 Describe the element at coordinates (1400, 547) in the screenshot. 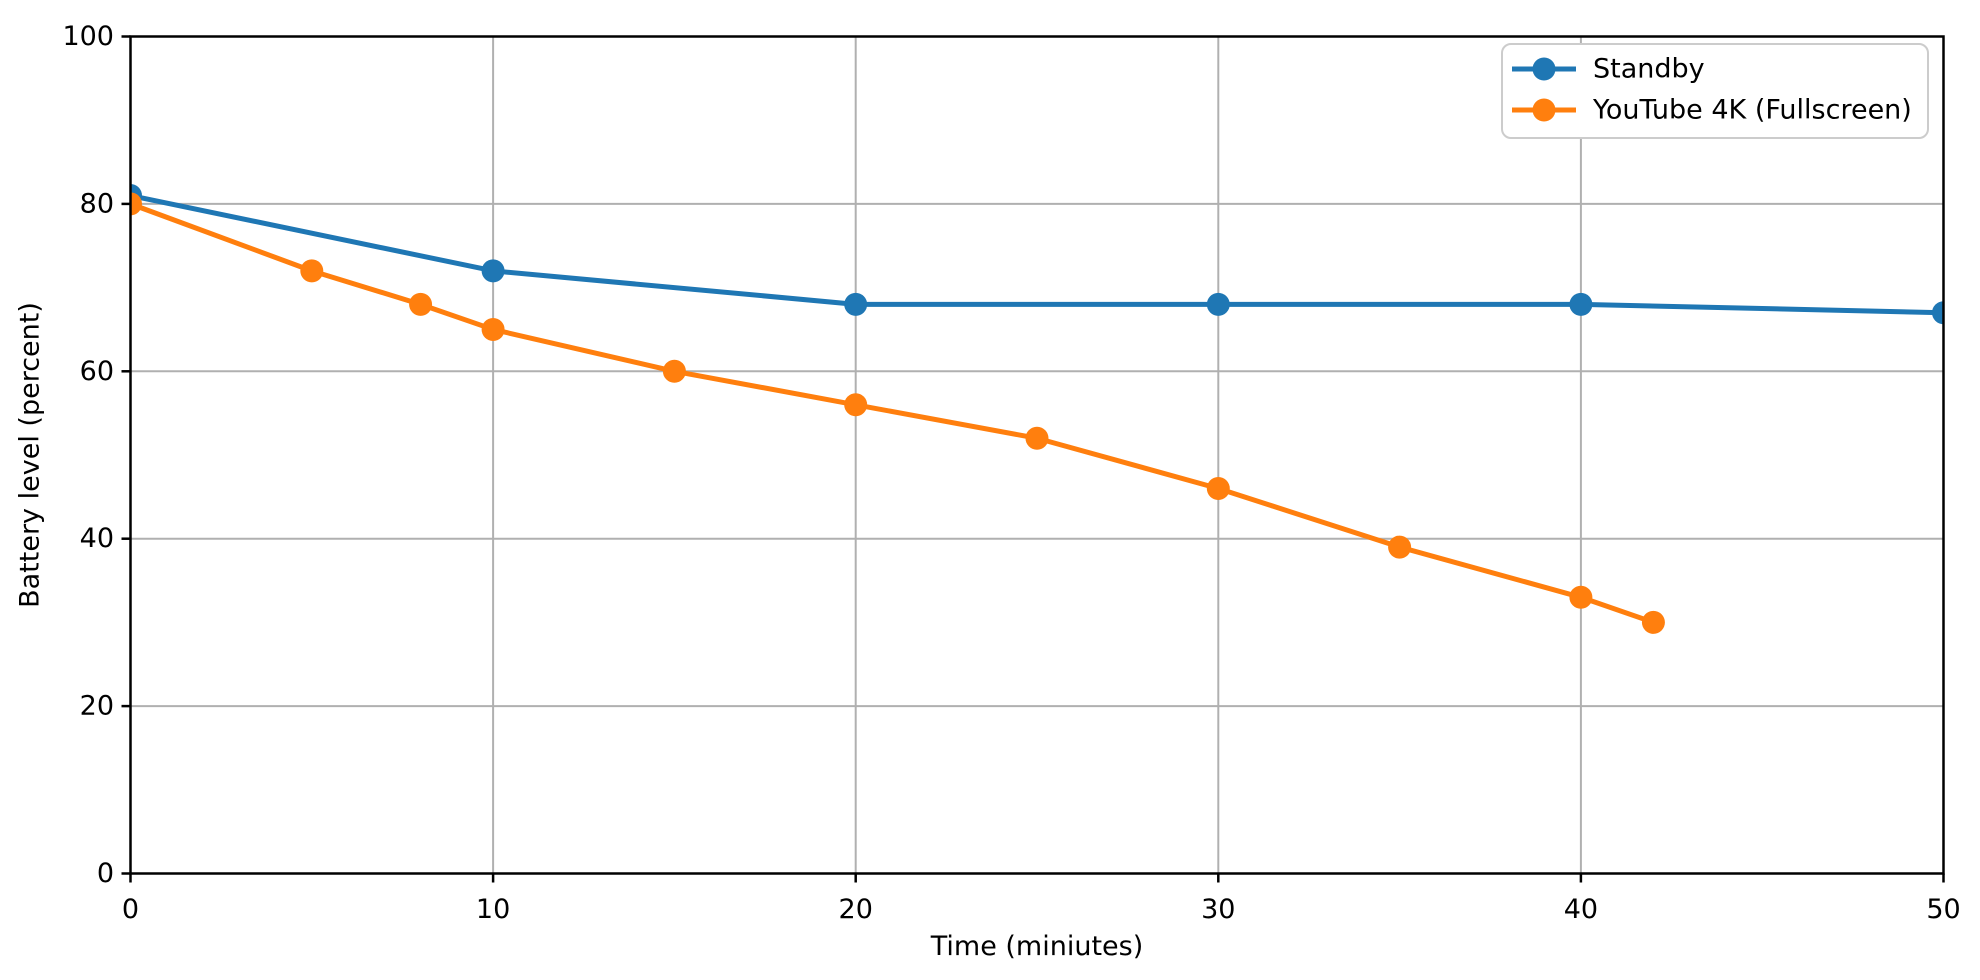

I see `data-point-youtube-4k-x35` at that location.